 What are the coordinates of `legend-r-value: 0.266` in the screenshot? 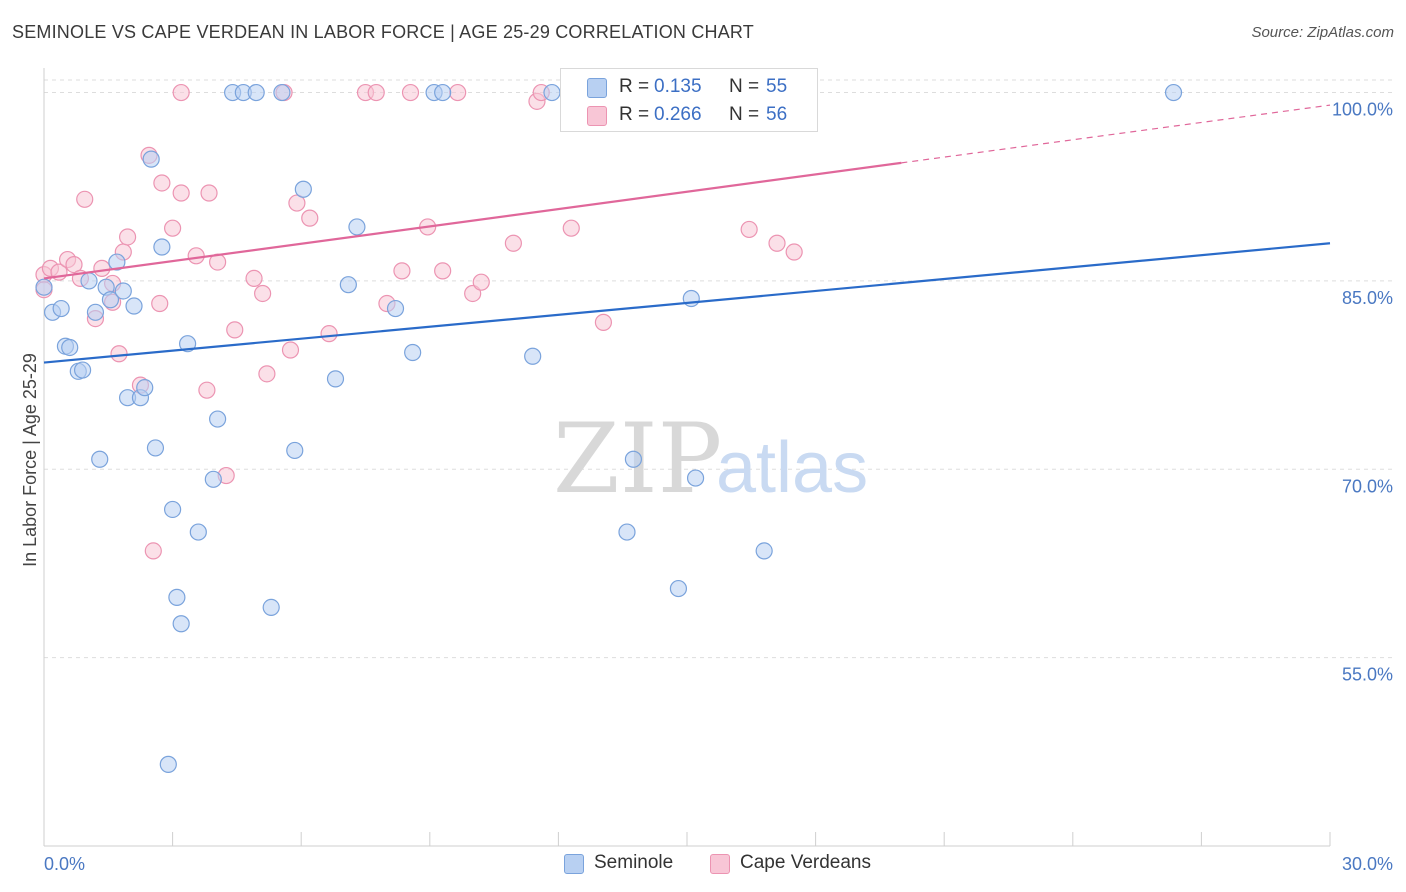 It's located at (678, 114).